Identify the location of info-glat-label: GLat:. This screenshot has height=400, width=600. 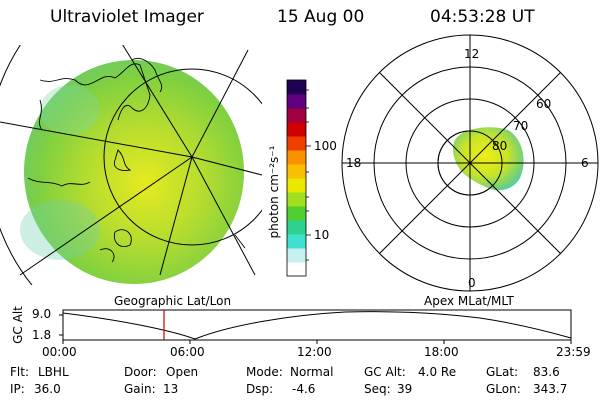
(502, 372).